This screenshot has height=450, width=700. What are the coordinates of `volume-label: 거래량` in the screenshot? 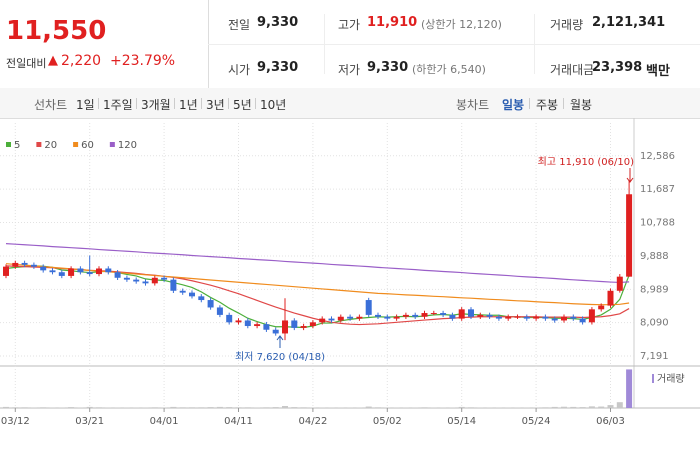 It's located at (671, 379).